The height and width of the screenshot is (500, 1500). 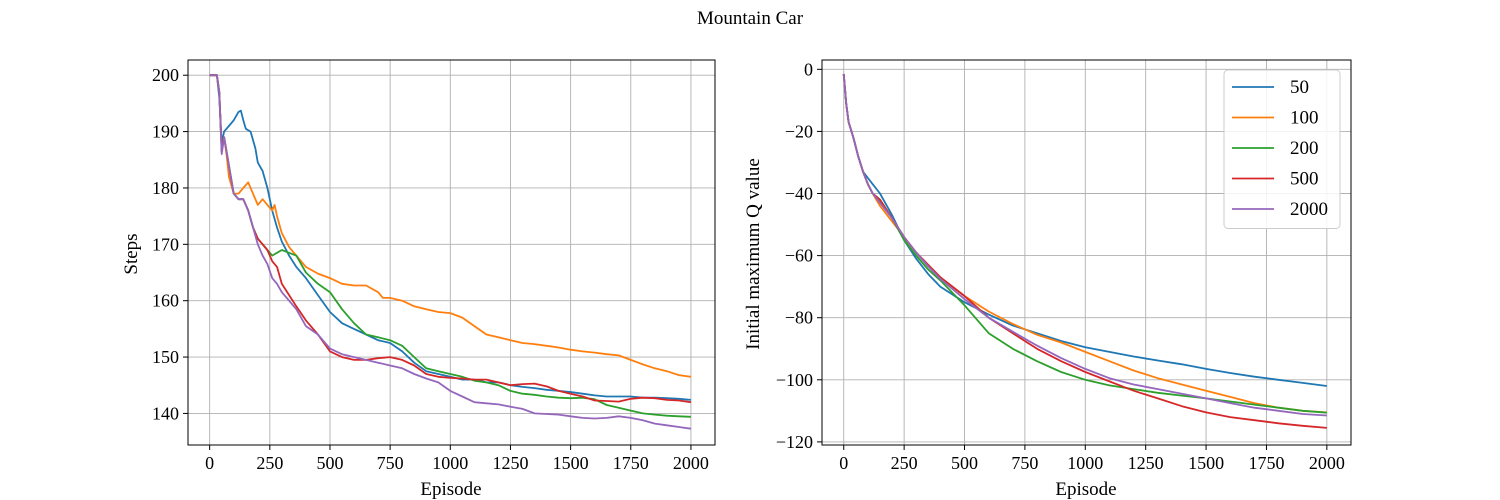 What do you see at coordinates (964, 463) in the screenshot?
I see `q-value-x-tick-label: 500` at bounding box center [964, 463].